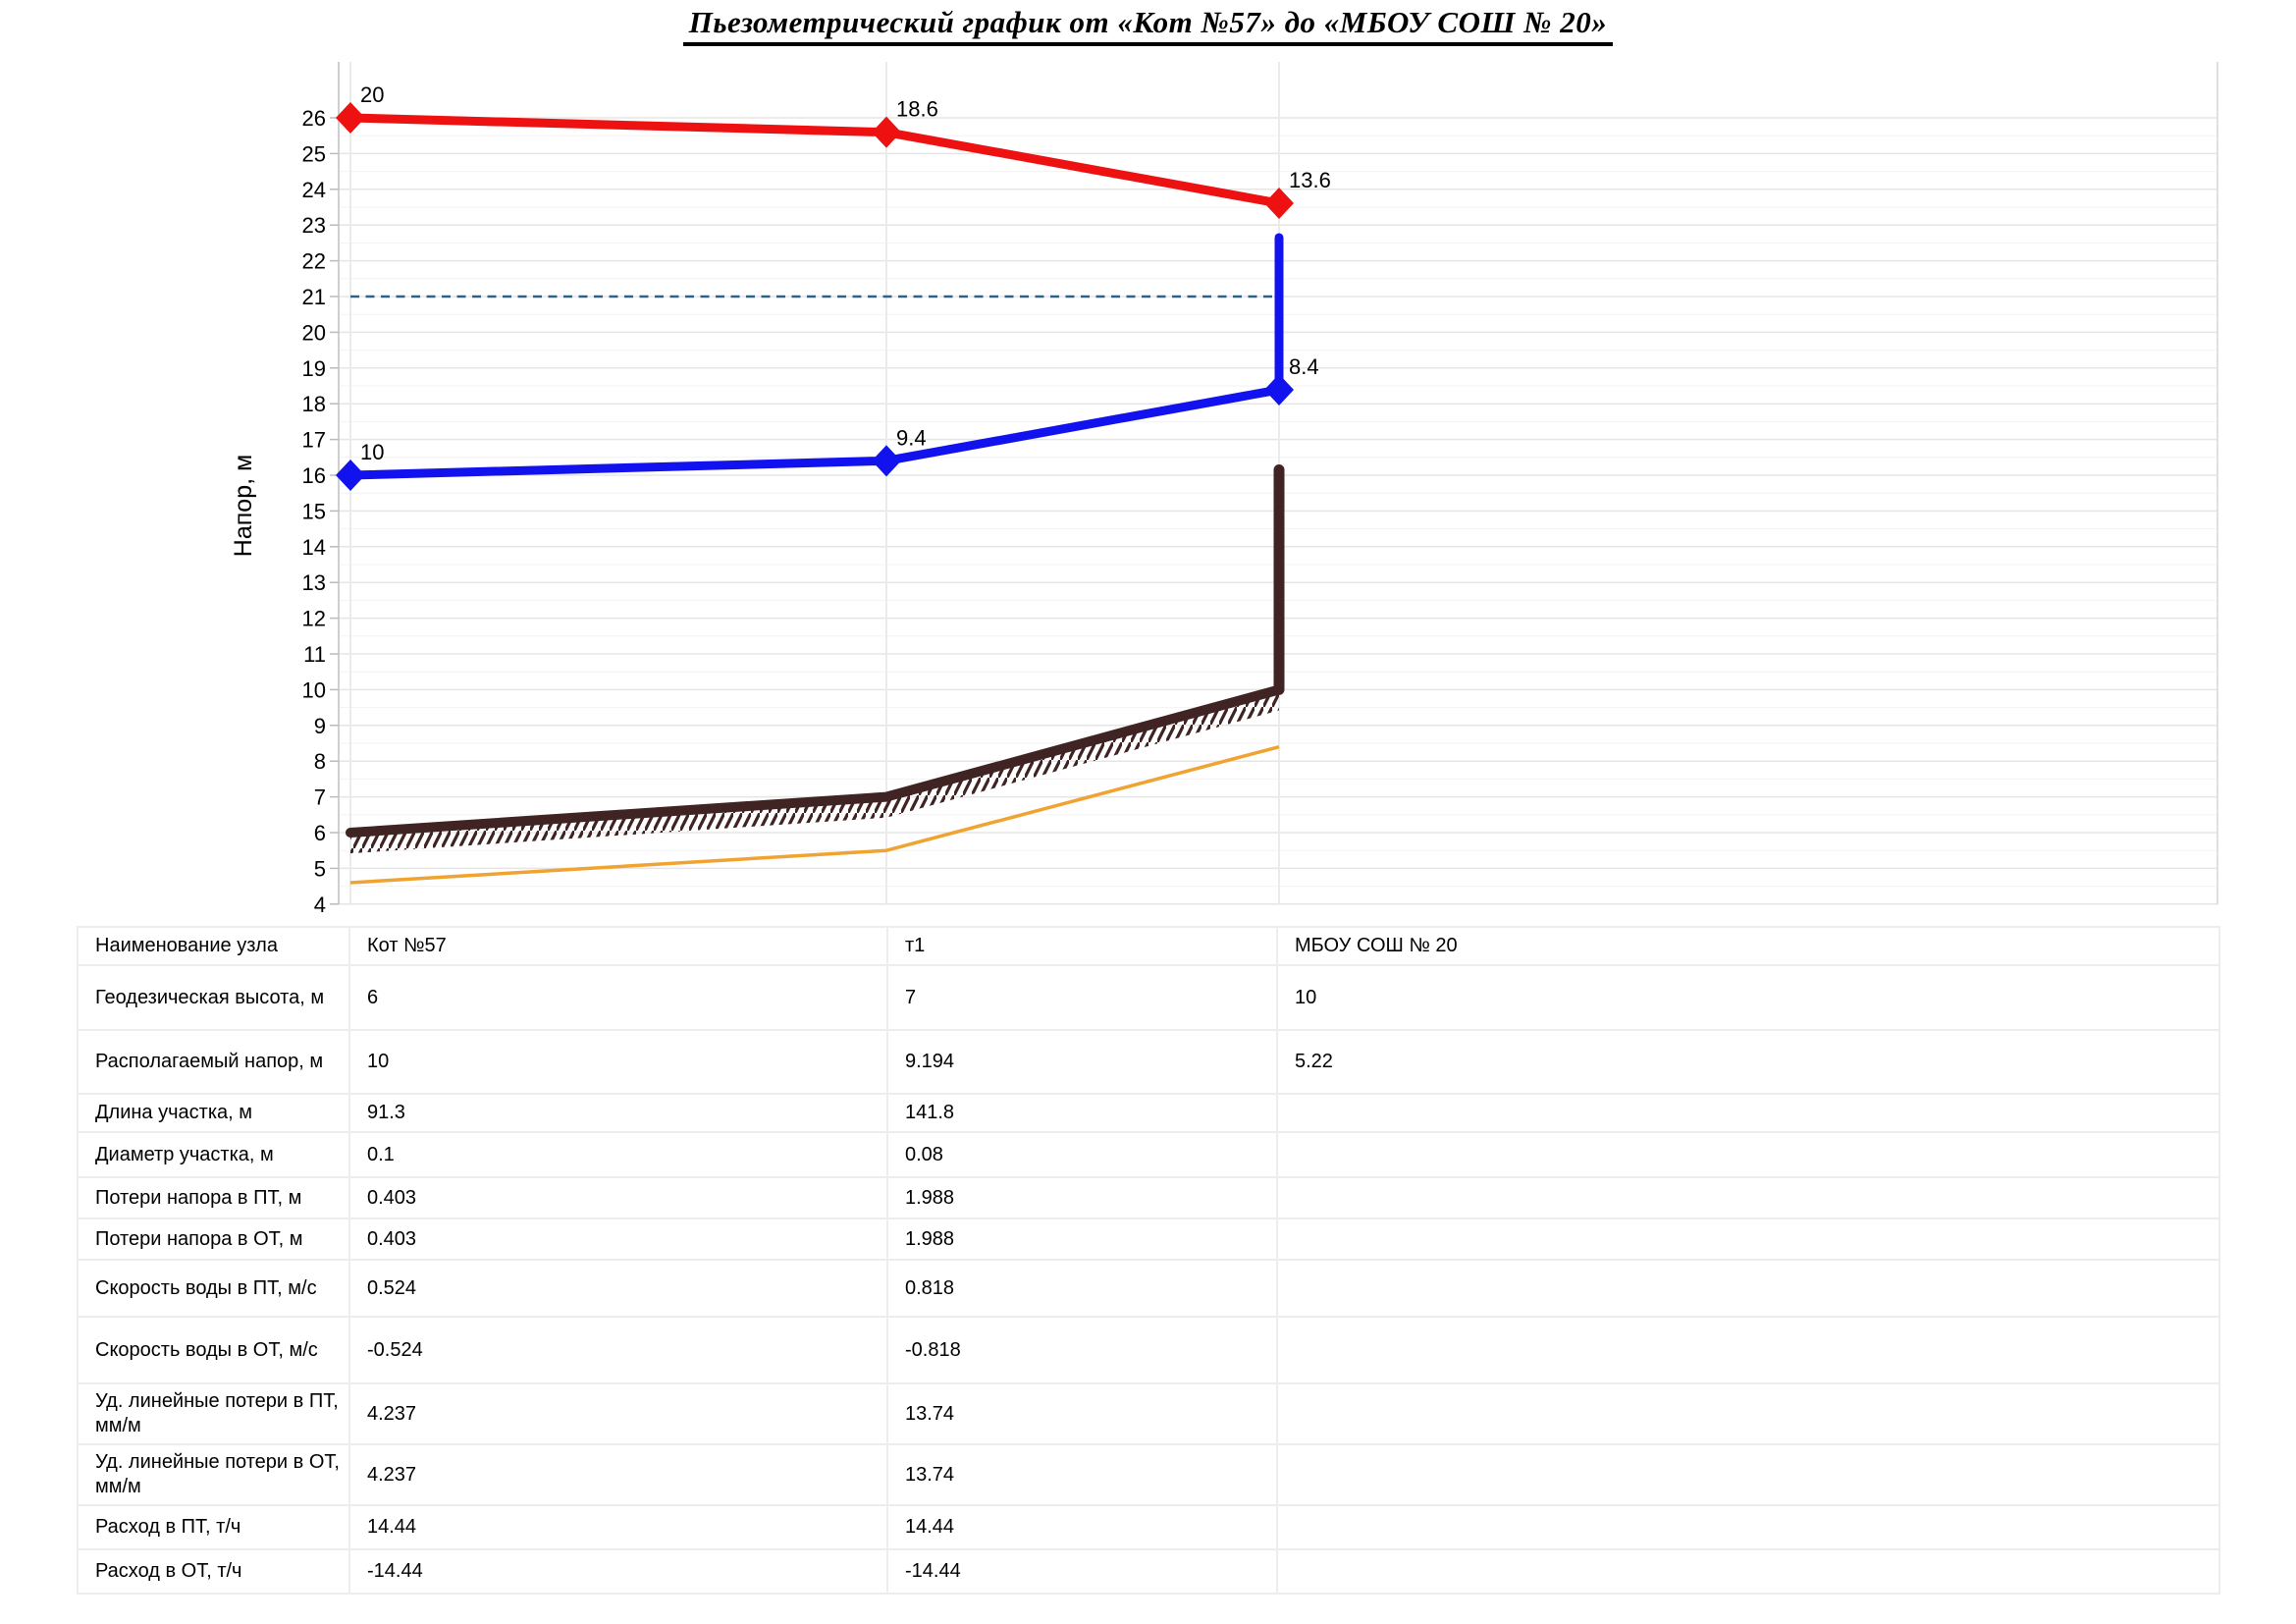  I want to click on table-row: Наименование узла Кот №57 т1 МБОУ СОШ № 20, so click(1148, 946).